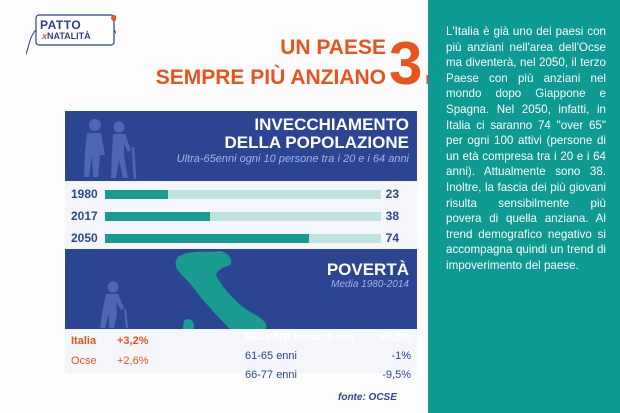 This screenshot has width=620, height=413. Describe the element at coordinates (367, 269) in the screenshot. I see `poverty-title: POVERTÀ` at that location.